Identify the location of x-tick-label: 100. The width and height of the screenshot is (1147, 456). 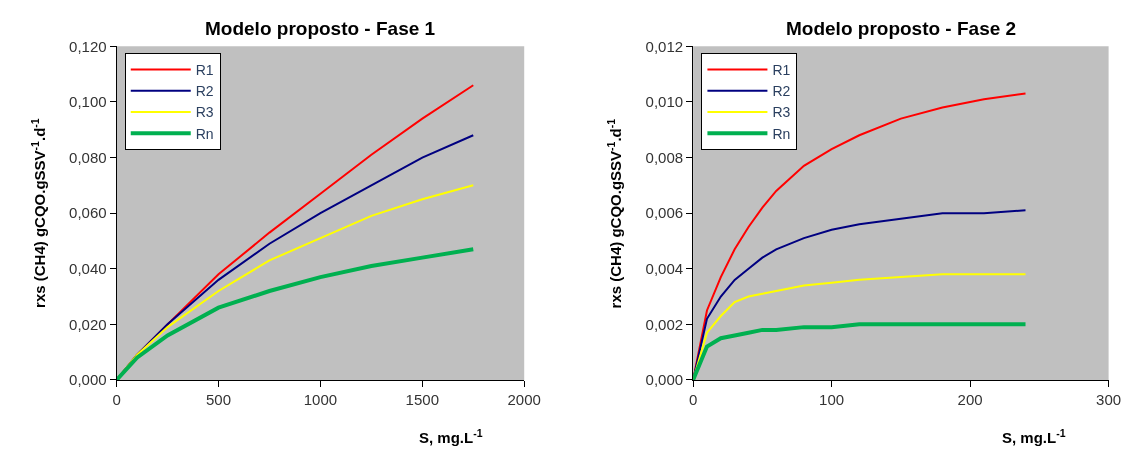
(832, 399).